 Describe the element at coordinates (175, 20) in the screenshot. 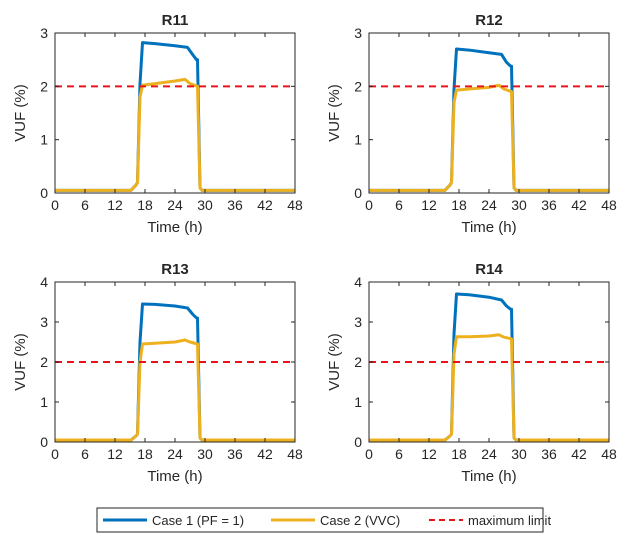

I see `chart-title: R11` at that location.